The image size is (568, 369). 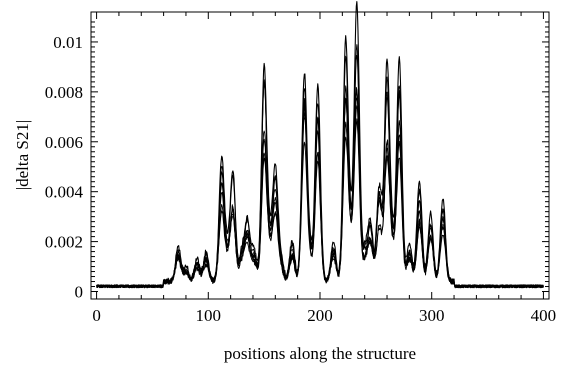 I want to click on y-tick-label: 0.006, so click(x=64, y=142).